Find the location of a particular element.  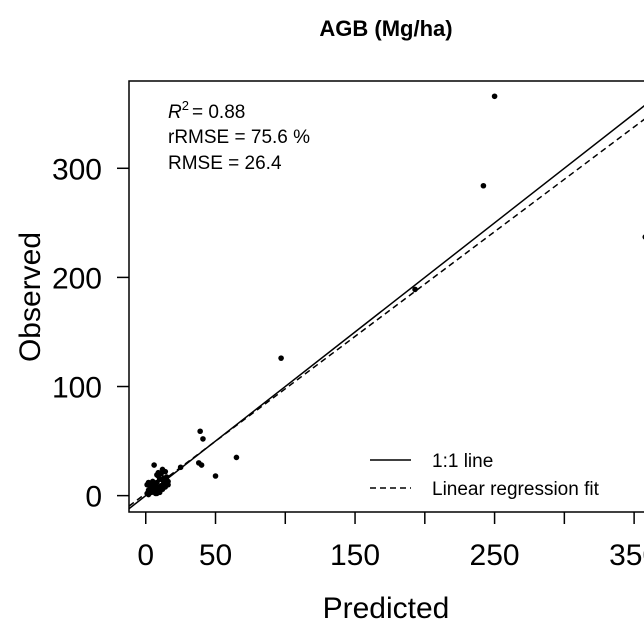

stats-annotation: R2 = 0.88 rRMSE = 75.6 % RMSE = 26.4 is located at coordinates (239, 136).